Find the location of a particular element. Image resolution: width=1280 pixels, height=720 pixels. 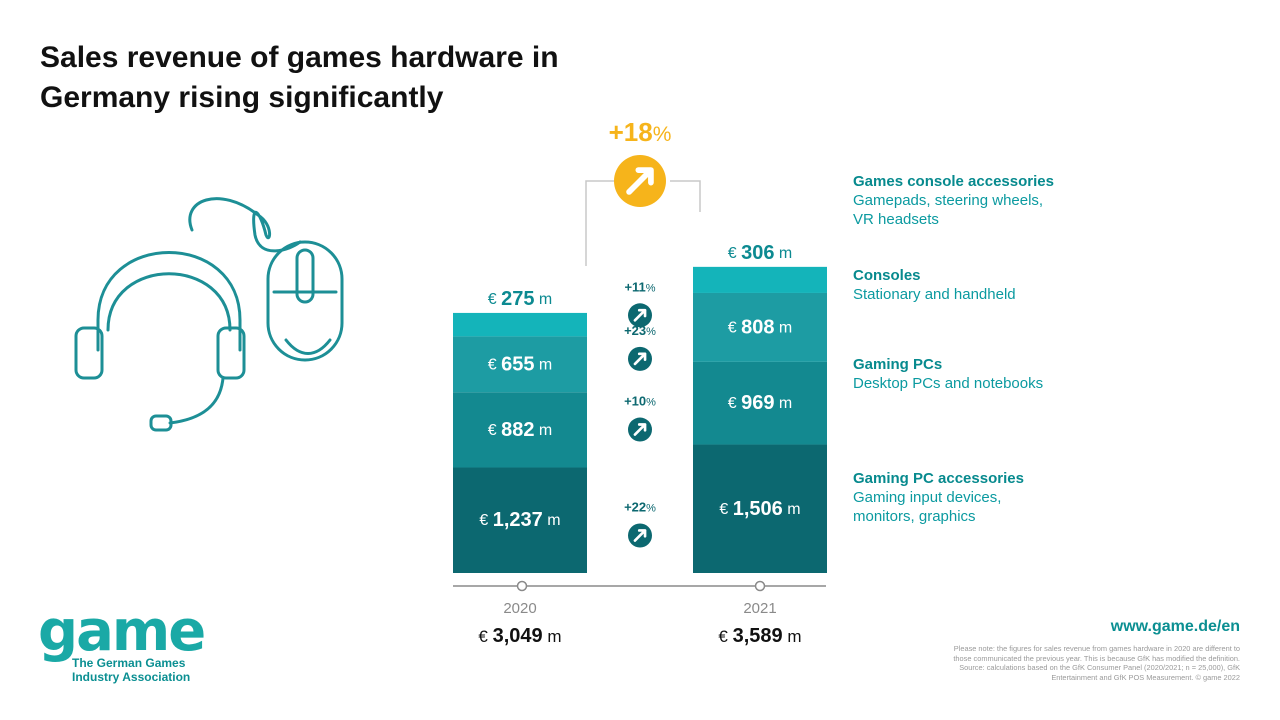

bar-value-label: € 808 m is located at coordinates (760, 328).